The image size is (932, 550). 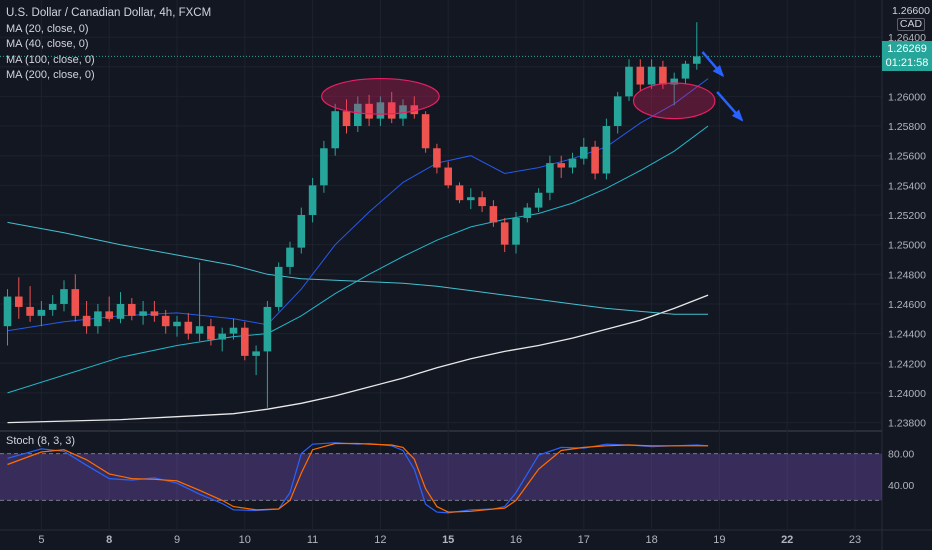 What do you see at coordinates (50, 75) in the screenshot?
I see `legend-ma200: MA (200, close, 0)` at bounding box center [50, 75].